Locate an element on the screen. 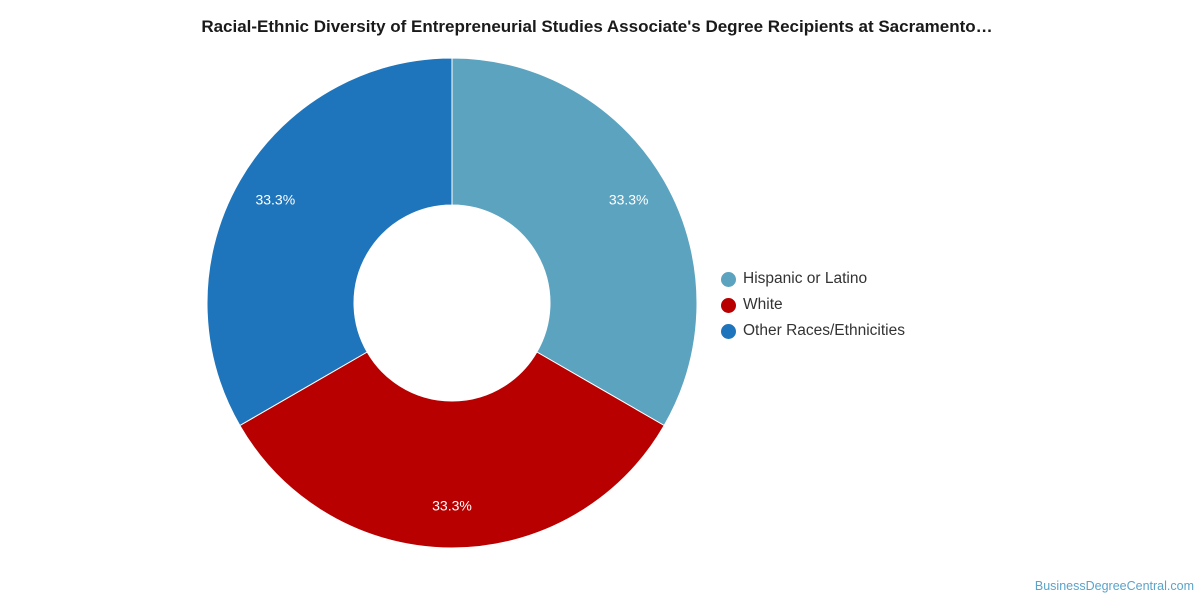 This screenshot has height=600, width=1200. source-credit: BusinessDegreeCentral.com is located at coordinates (1114, 586).